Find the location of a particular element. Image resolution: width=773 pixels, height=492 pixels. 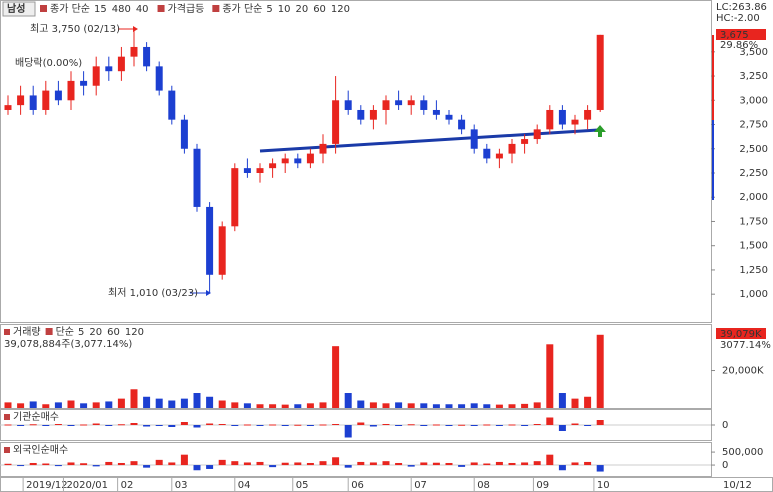

name-box is located at coordinates (19, 9).